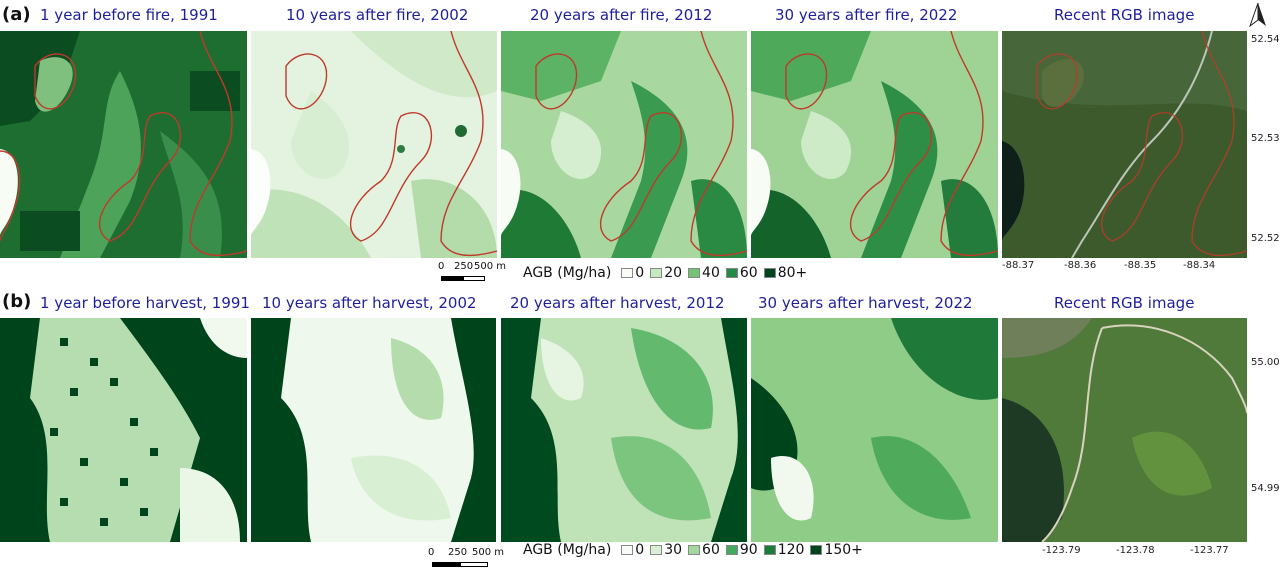  I want to click on legend-item: 120, so click(784, 550).